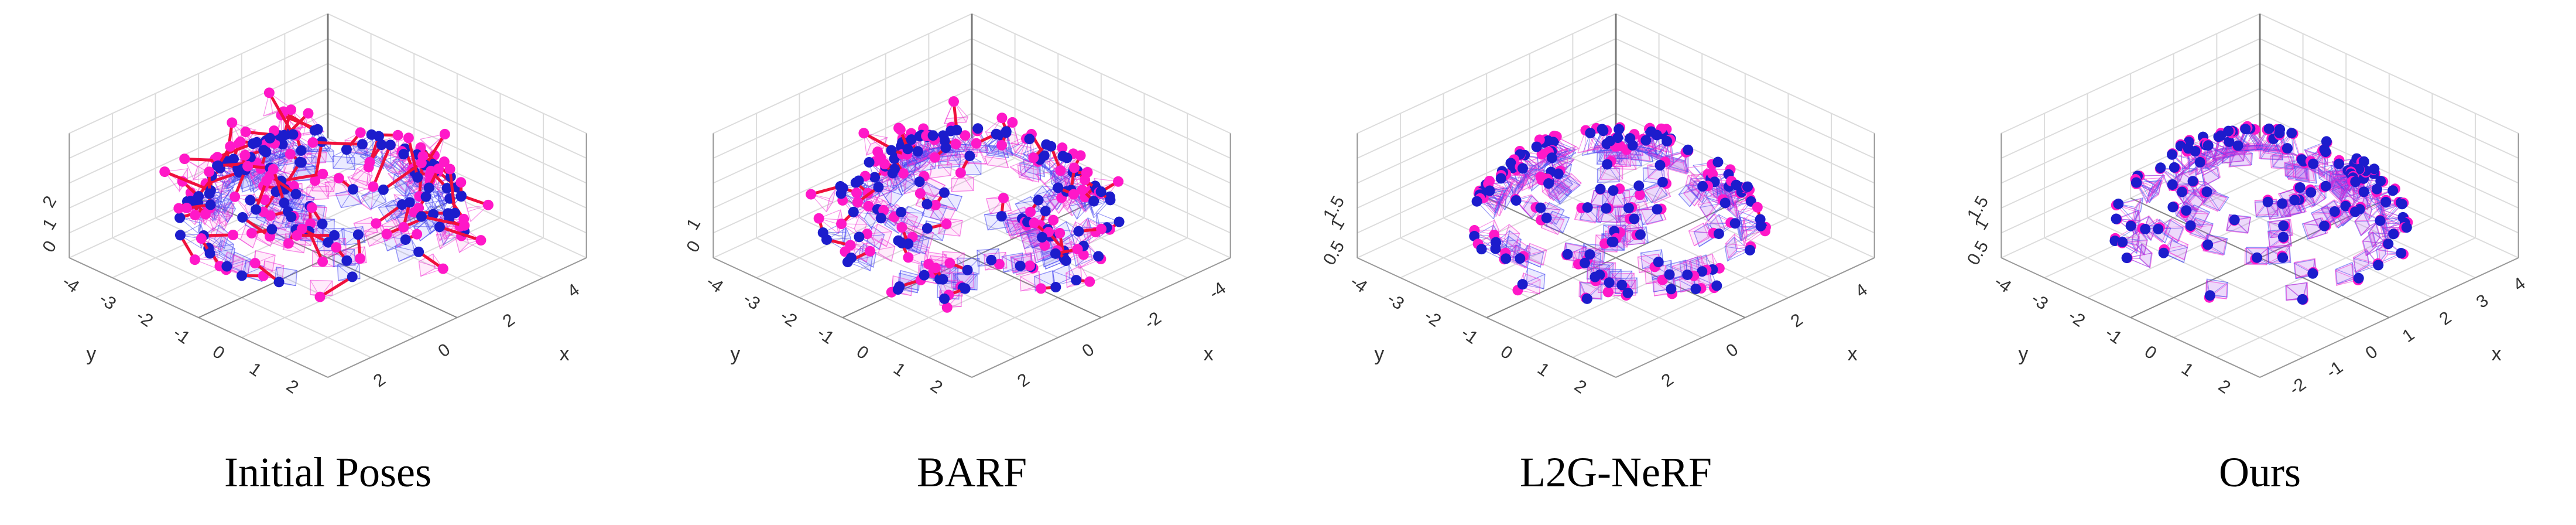  I want to click on y-tick-label: -4, so click(2003, 284).